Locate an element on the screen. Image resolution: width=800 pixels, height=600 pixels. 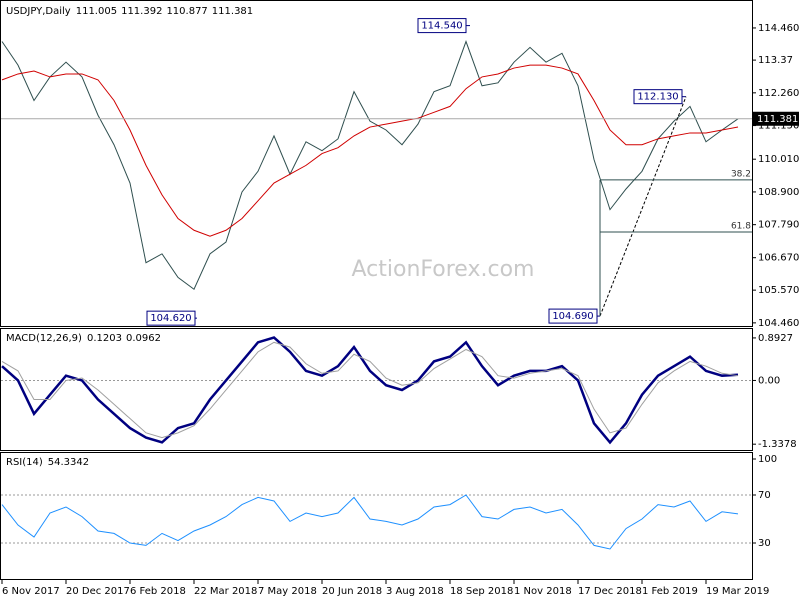
y-tick-label: 106.670 is located at coordinates (778, 258).